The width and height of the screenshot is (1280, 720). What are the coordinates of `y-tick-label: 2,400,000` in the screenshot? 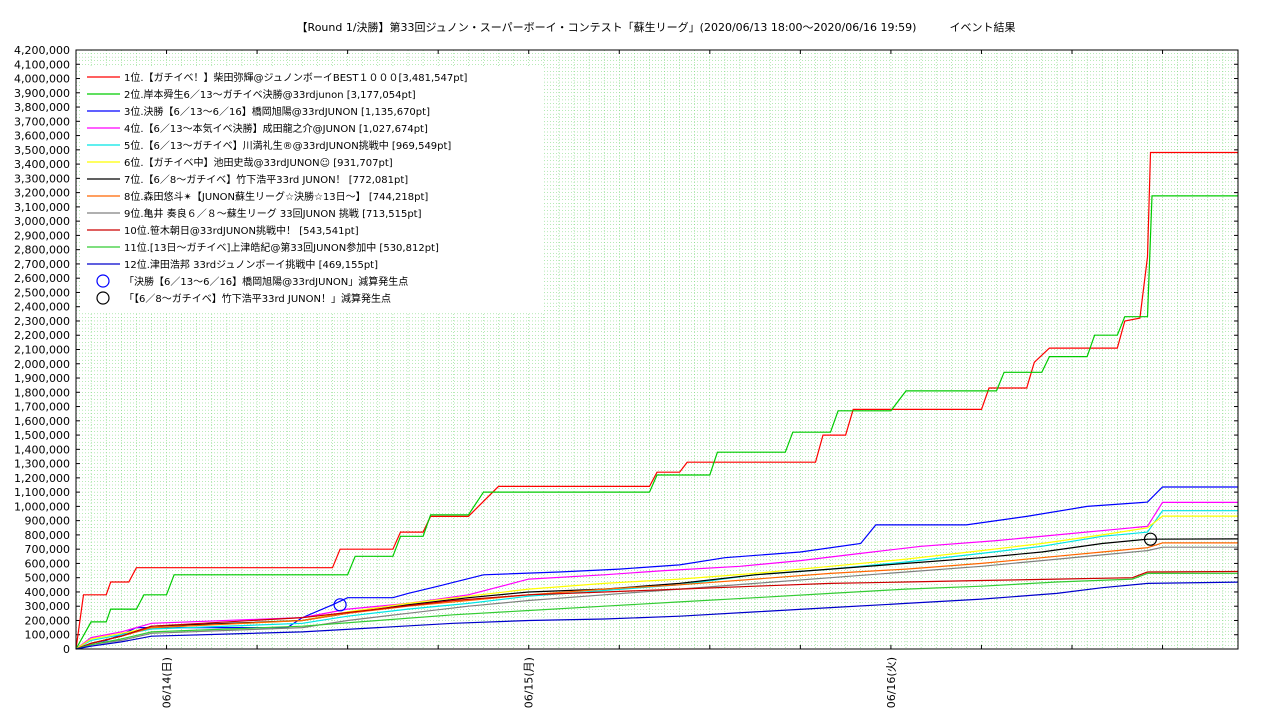 It's located at (42, 307).